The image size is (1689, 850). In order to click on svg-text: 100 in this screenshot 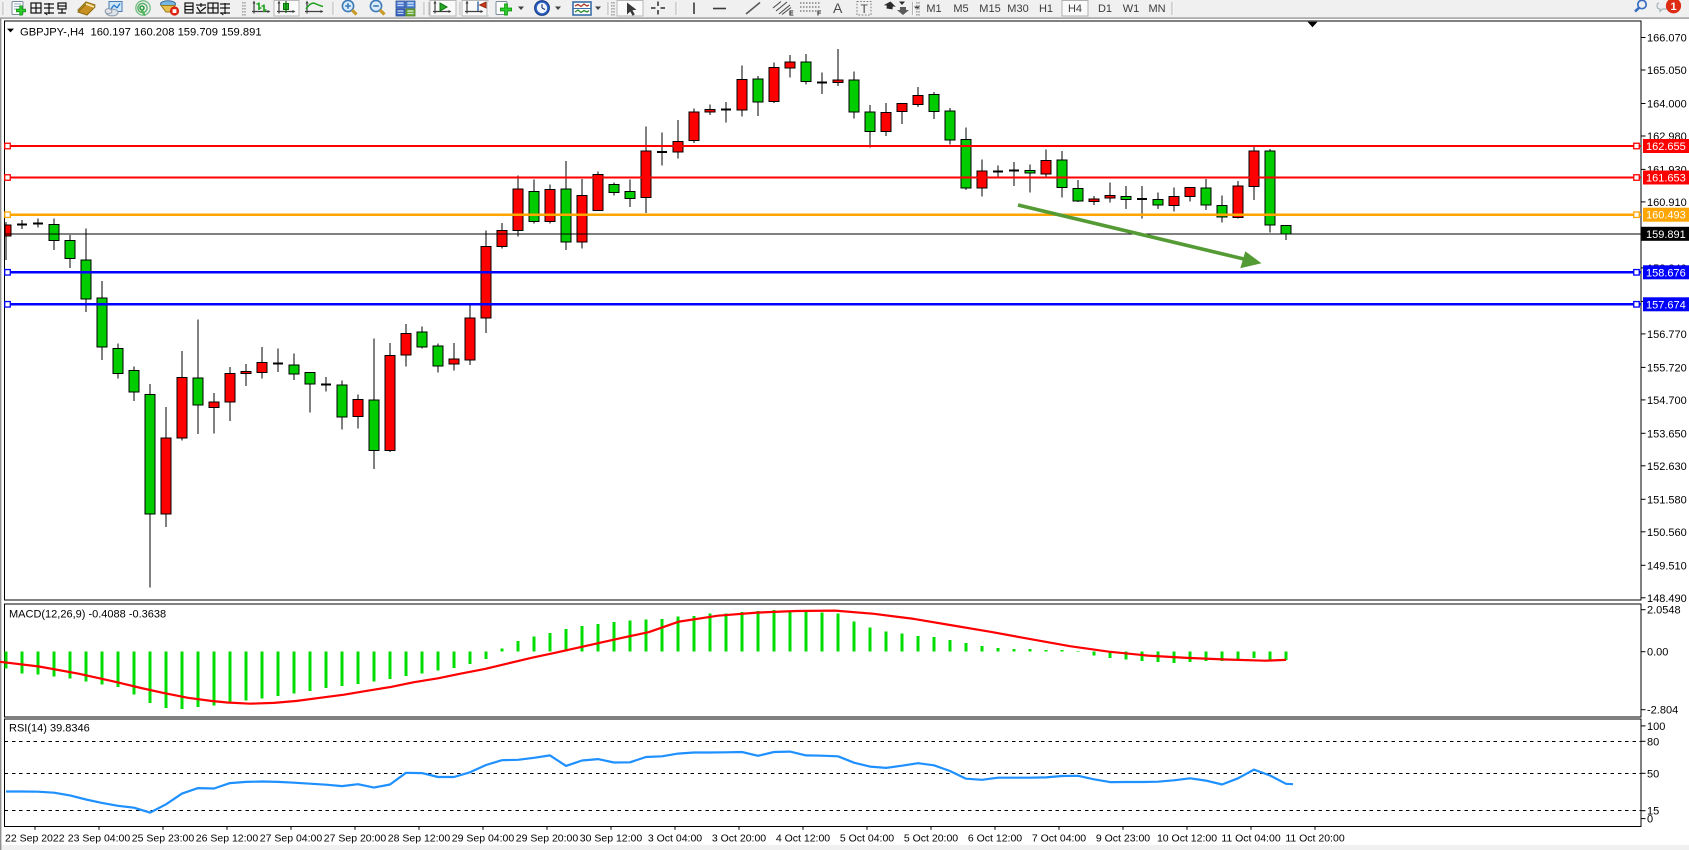, I will do `click(1656, 727)`.